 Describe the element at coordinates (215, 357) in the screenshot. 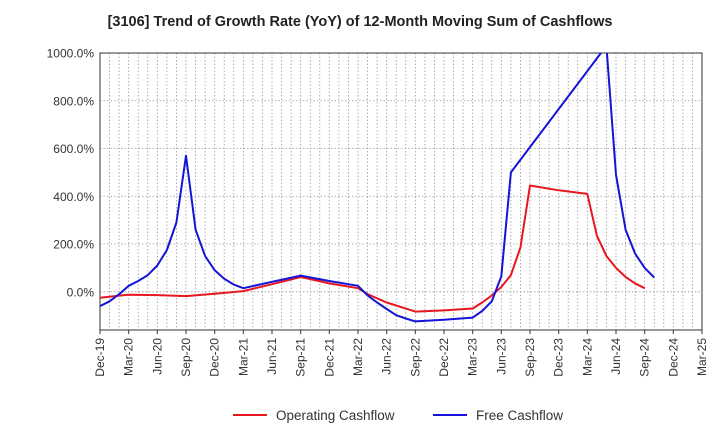

I see `x-tick-label: Dec-20` at that location.